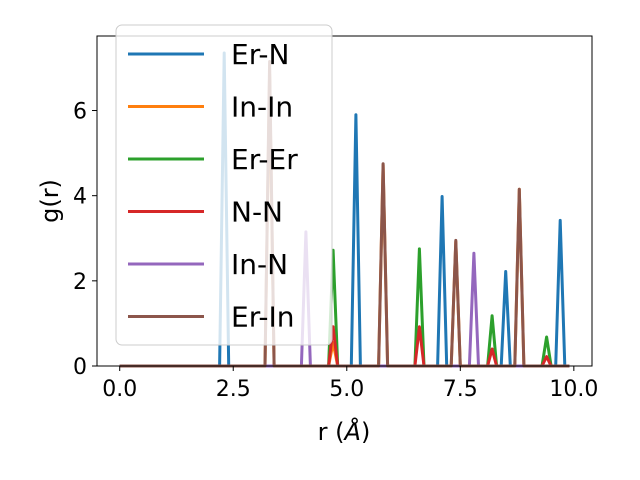 The image size is (640, 480). I want to click on legend-label-er-in: Er-In, so click(263, 317).